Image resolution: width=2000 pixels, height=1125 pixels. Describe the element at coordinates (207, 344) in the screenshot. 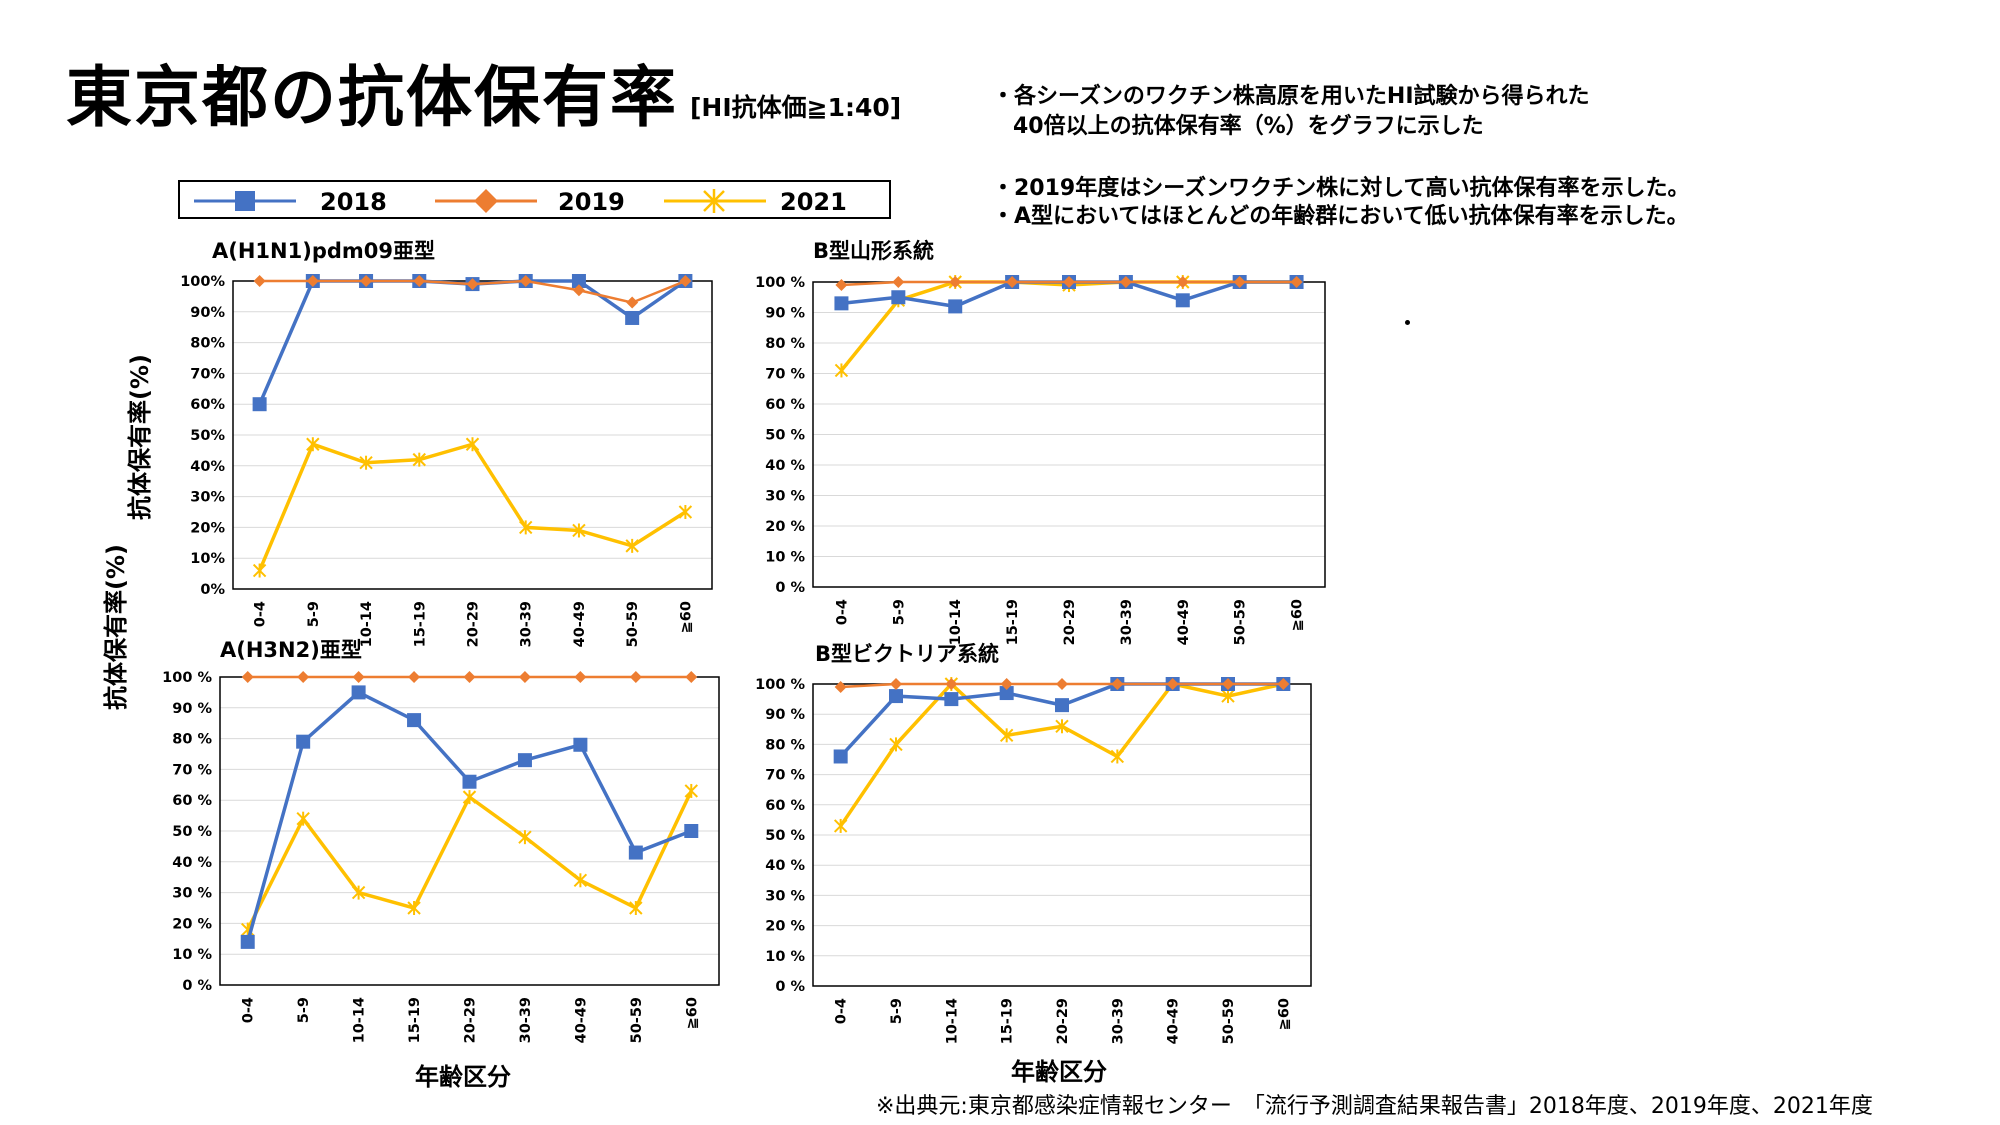

I see `y-tick-label: 80%` at that location.